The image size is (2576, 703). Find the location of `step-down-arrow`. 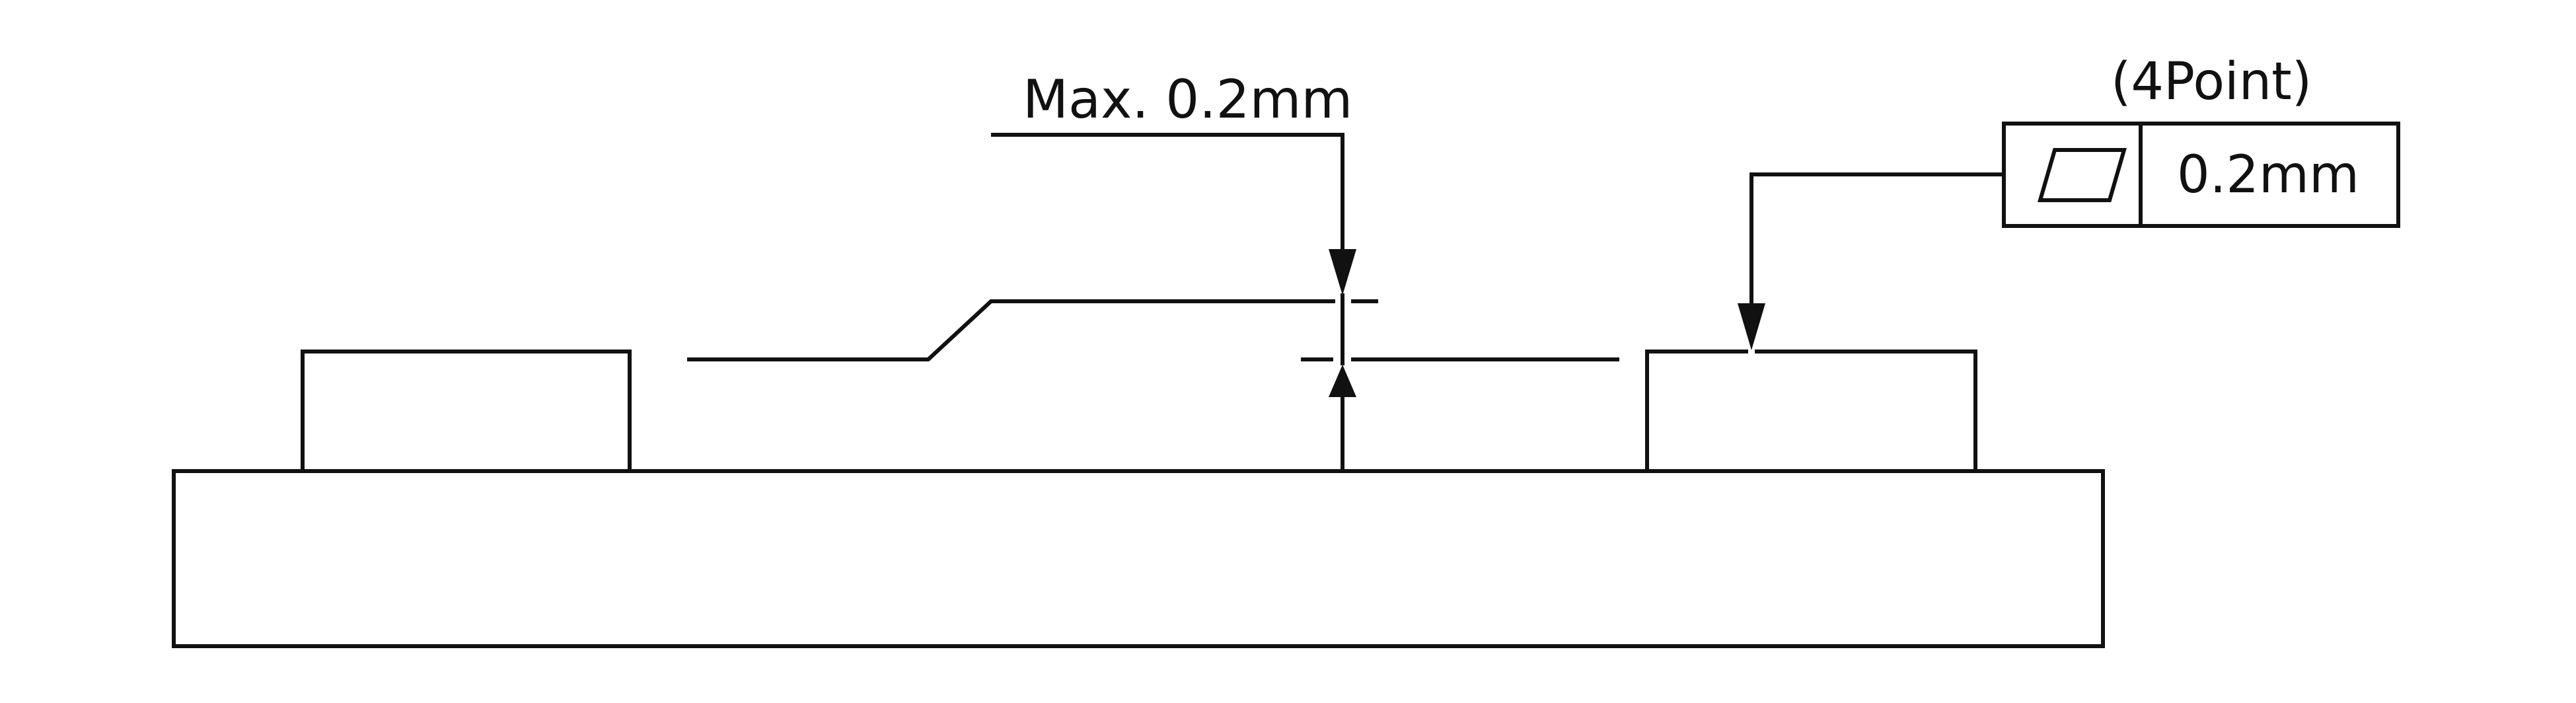

step-down-arrow is located at coordinates (1342, 272).